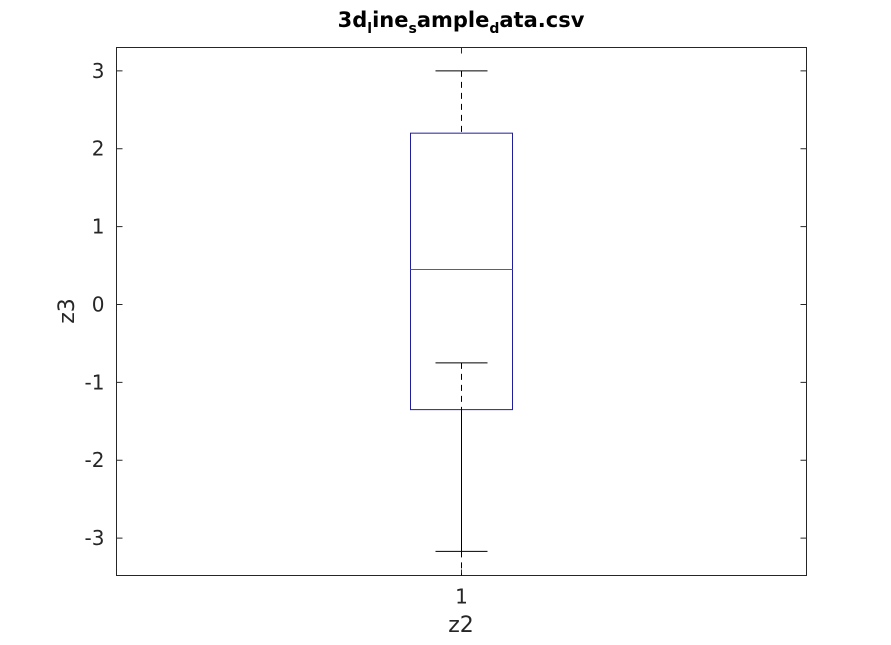  Describe the element at coordinates (541, 20) in the screenshot. I see `title-part: ata.csv` at that location.